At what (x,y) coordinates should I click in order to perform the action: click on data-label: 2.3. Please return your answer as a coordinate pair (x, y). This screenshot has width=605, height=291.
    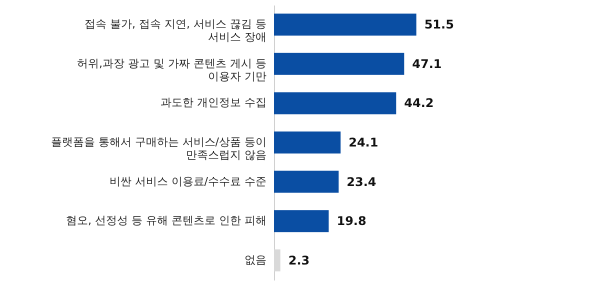
    Looking at the image, I should click on (299, 260).